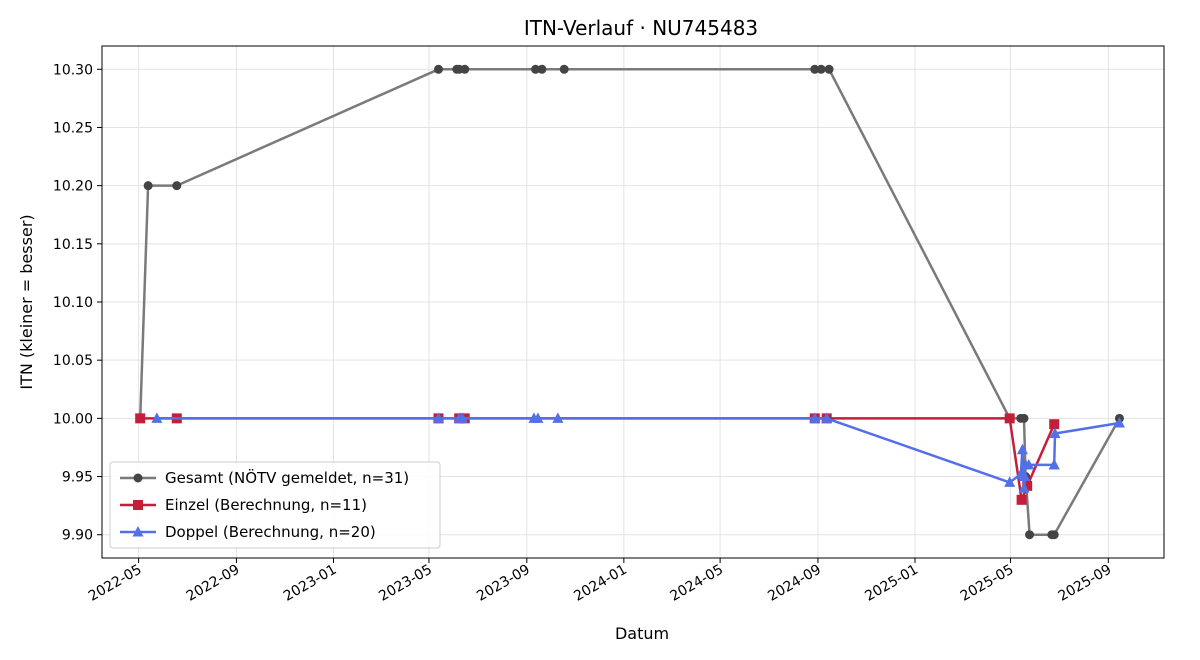 The width and height of the screenshot is (1200, 660). Describe the element at coordinates (77, 478) in the screenshot. I see `y-tick-label: 9.95` at that location.